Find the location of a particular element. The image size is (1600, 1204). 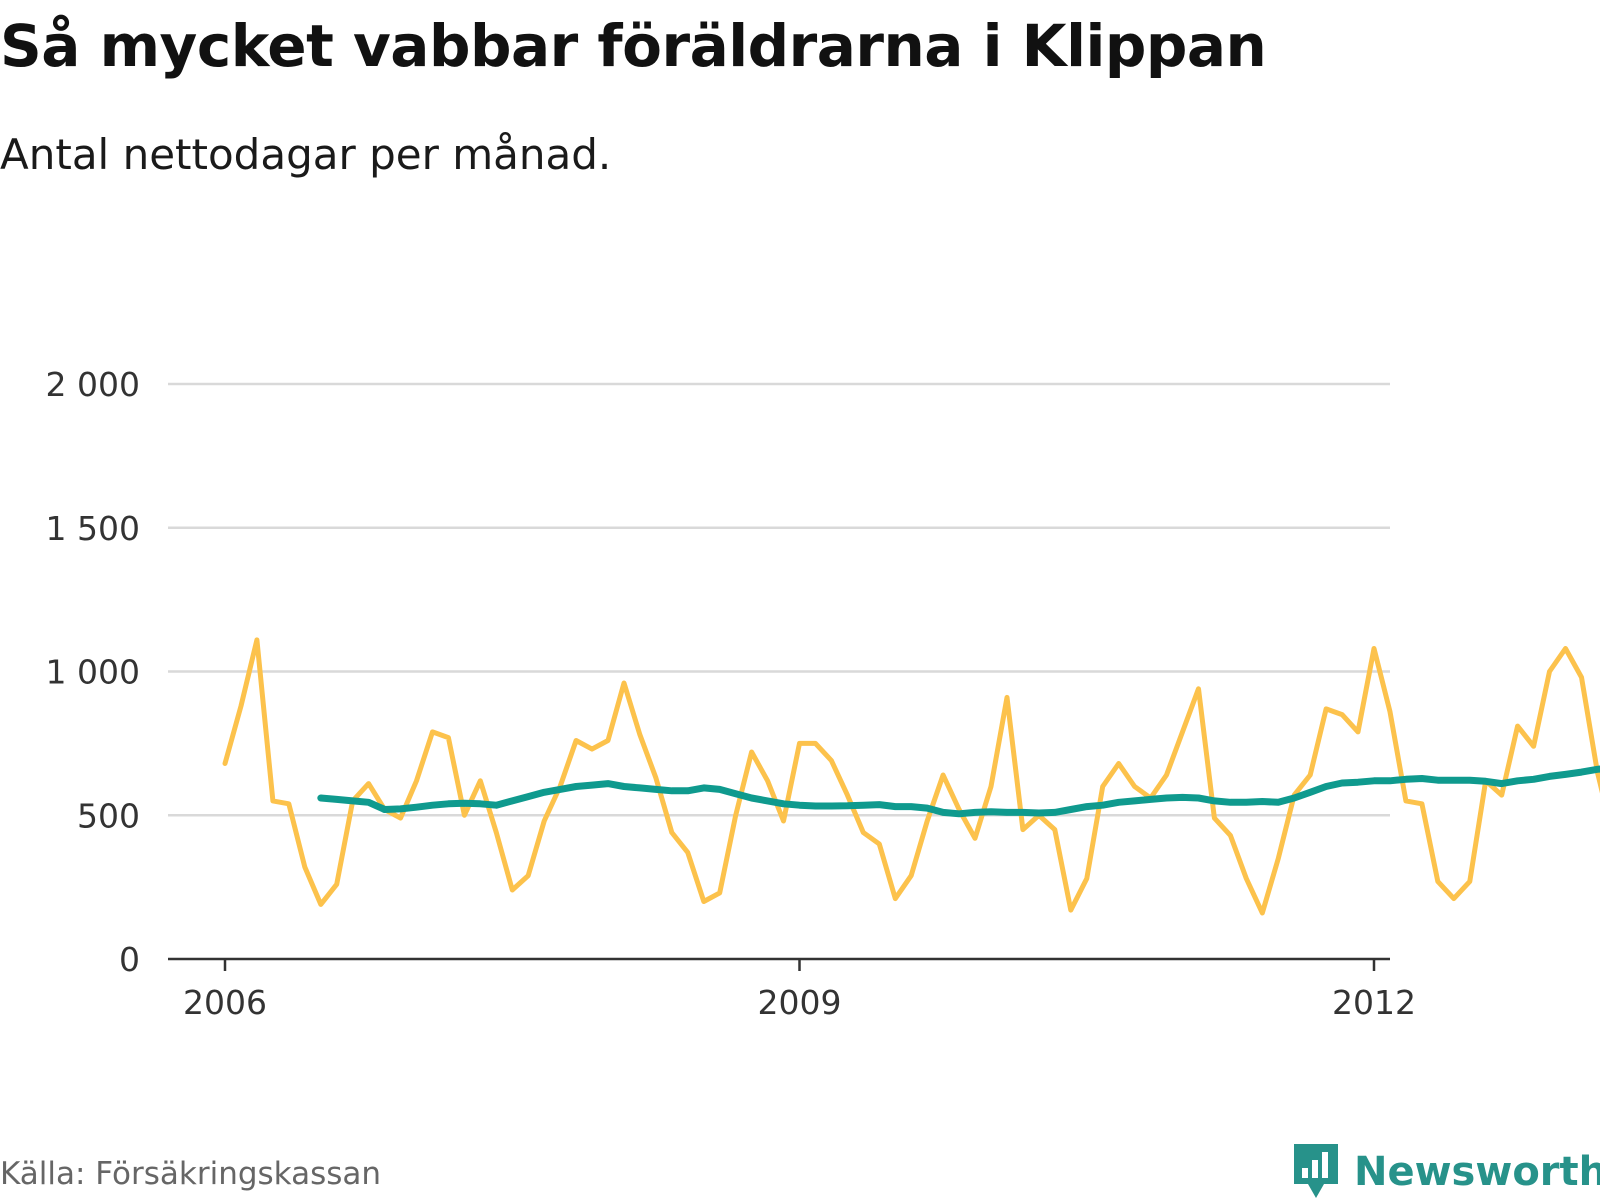

y-tick-label: 1 500 is located at coordinates (93, 528).